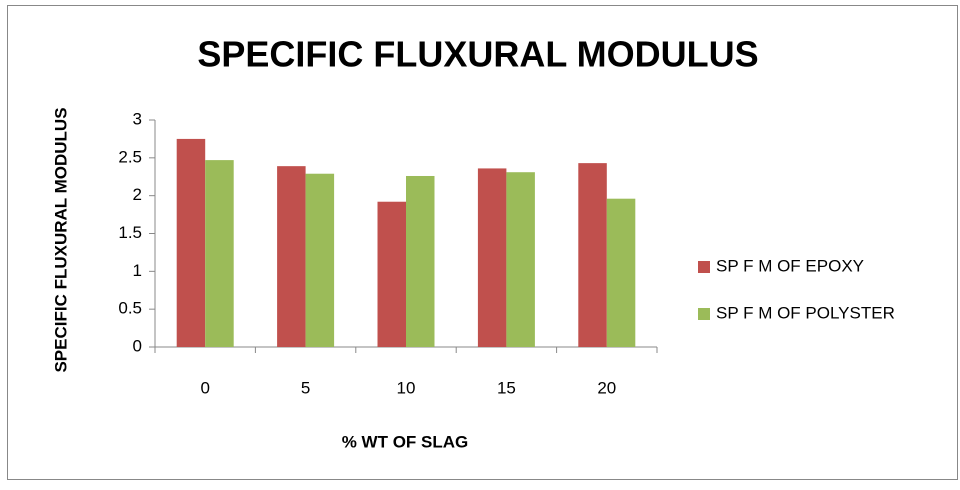 The image size is (960, 490). Describe the element at coordinates (477, 54) in the screenshot. I see `chart-title: SPECIFIC FLUXURAL MODULUS` at that location.